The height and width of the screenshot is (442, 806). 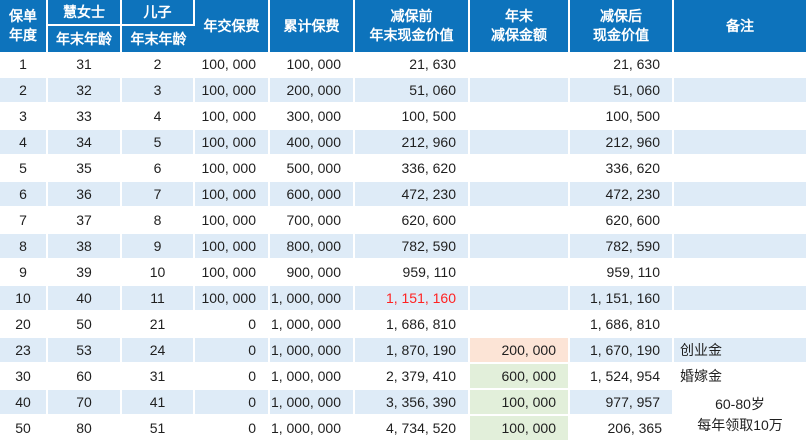 I want to click on cell-cv-before: 212, 960, so click(x=412, y=143).